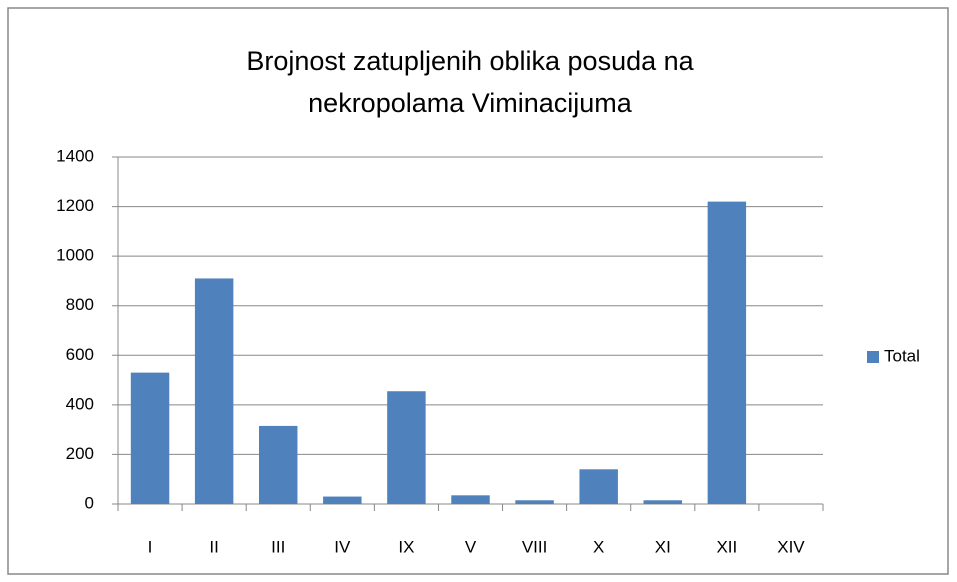 Image resolution: width=957 pixels, height=582 pixels. Describe the element at coordinates (873, 357) in the screenshot. I see `legend-swatch` at that location.